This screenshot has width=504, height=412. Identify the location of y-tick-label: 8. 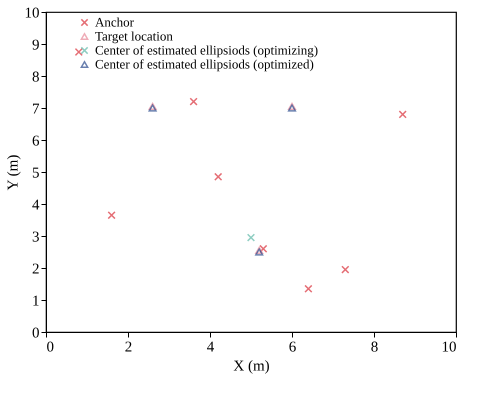
(36, 78).